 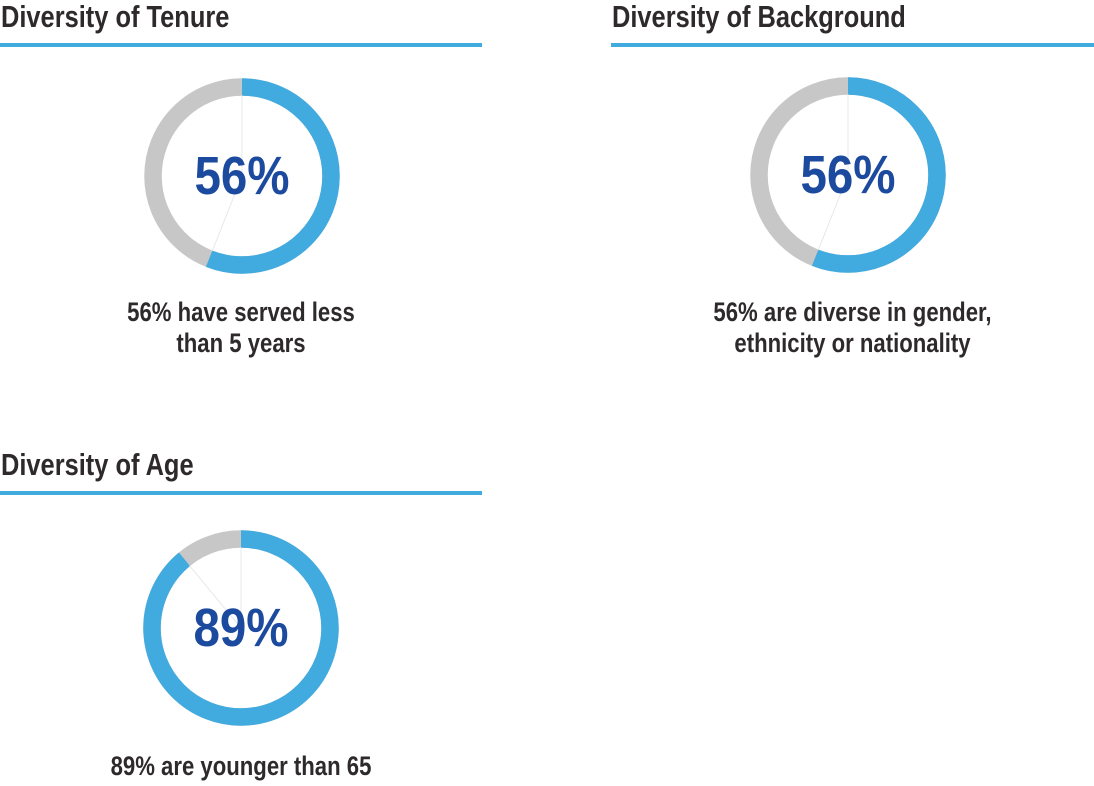 What do you see at coordinates (759, 17) in the screenshot?
I see `panel-title: Diversity of Background` at bounding box center [759, 17].